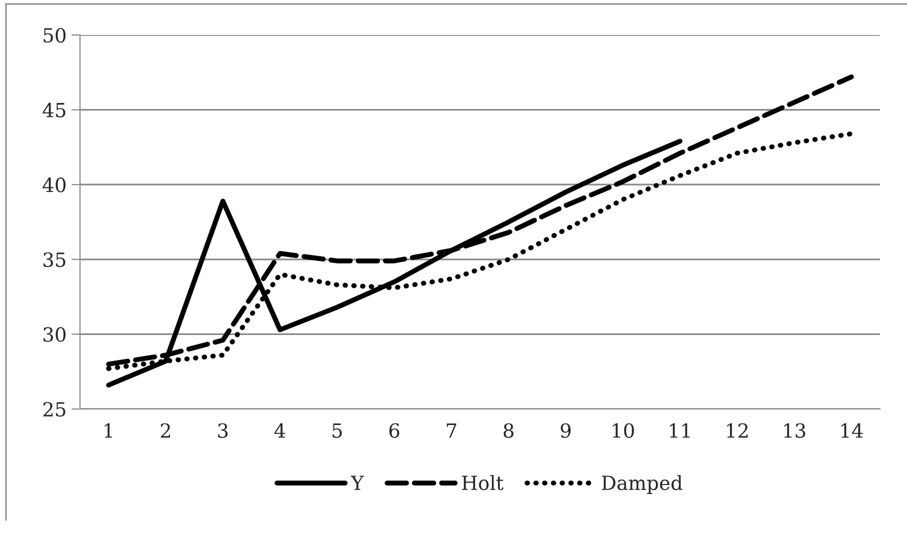 This screenshot has width=907, height=533. Describe the element at coordinates (852, 430) in the screenshot. I see `x-tick-label: 14` at that location.